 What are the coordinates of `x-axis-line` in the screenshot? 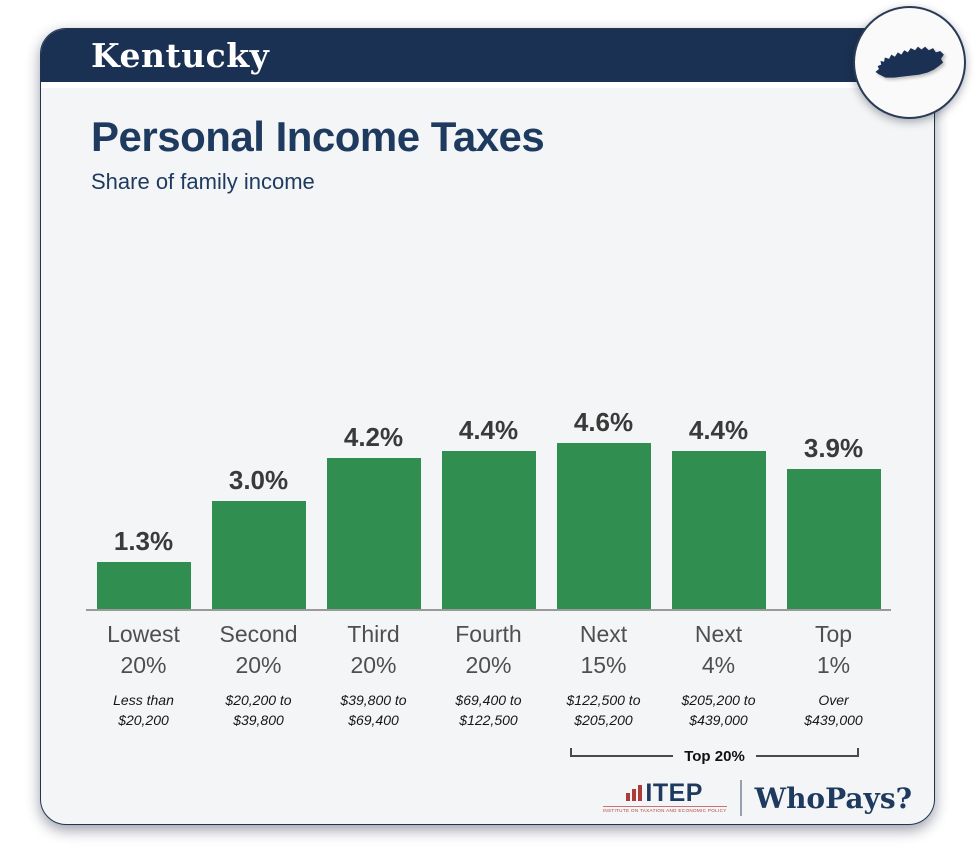 It's located at (488, 610).